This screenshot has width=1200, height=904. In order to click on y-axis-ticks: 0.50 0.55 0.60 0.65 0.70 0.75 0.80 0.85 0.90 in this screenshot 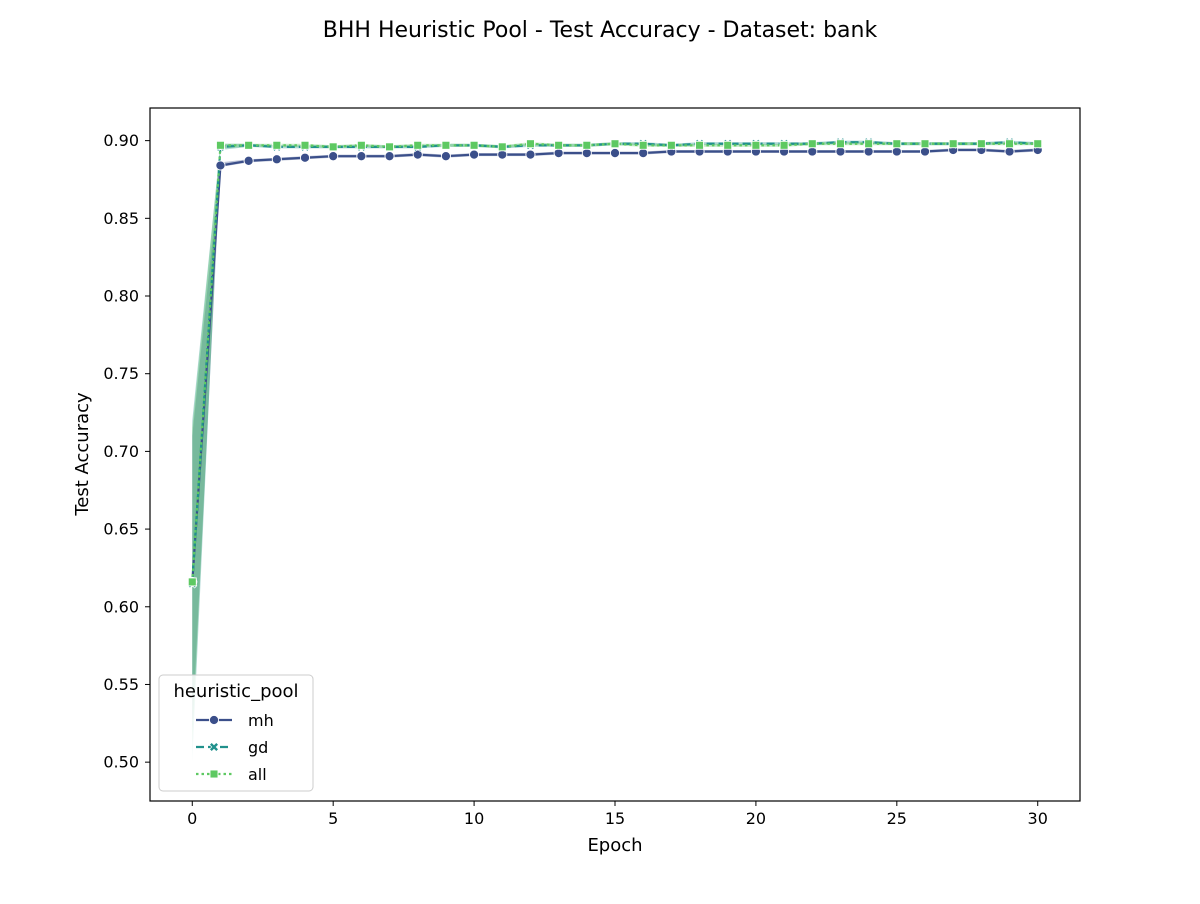, I will do `click(126, 451)`.